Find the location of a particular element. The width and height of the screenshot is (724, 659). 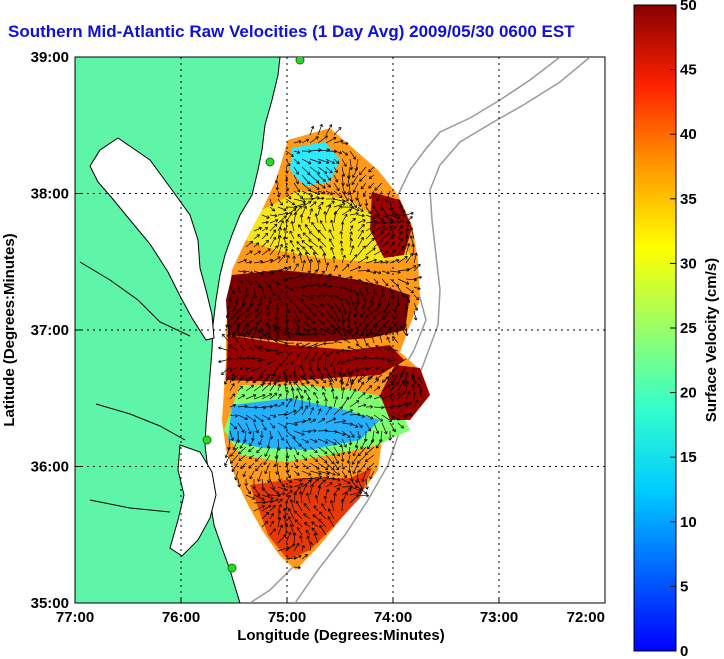

x-tick-label: 73:00 is located at coordinates (499, 617).